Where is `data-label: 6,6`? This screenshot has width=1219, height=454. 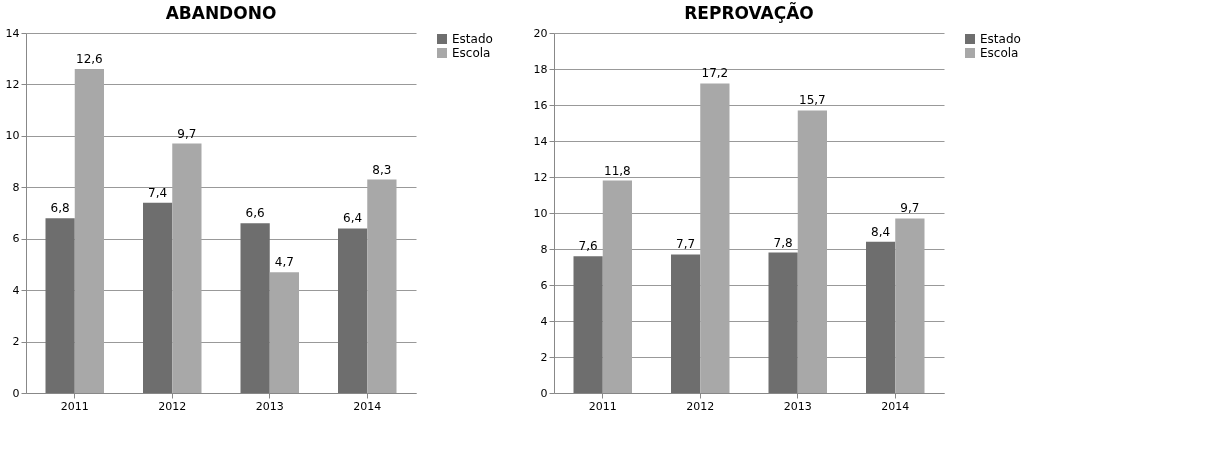
data-label: 6,6 is located at coordinates (255, 213).